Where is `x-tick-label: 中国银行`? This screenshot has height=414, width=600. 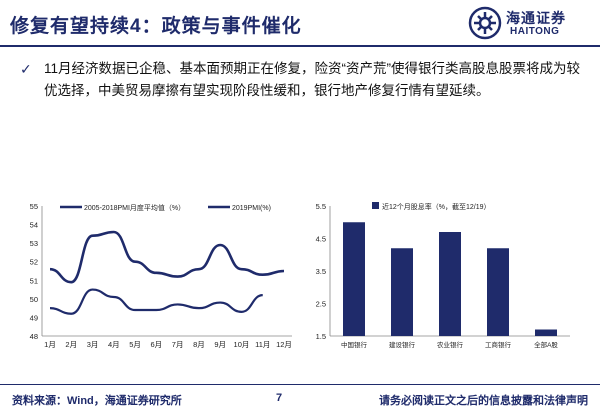
x-tick-label: 中国银行 is located at coordinates (354, 344).